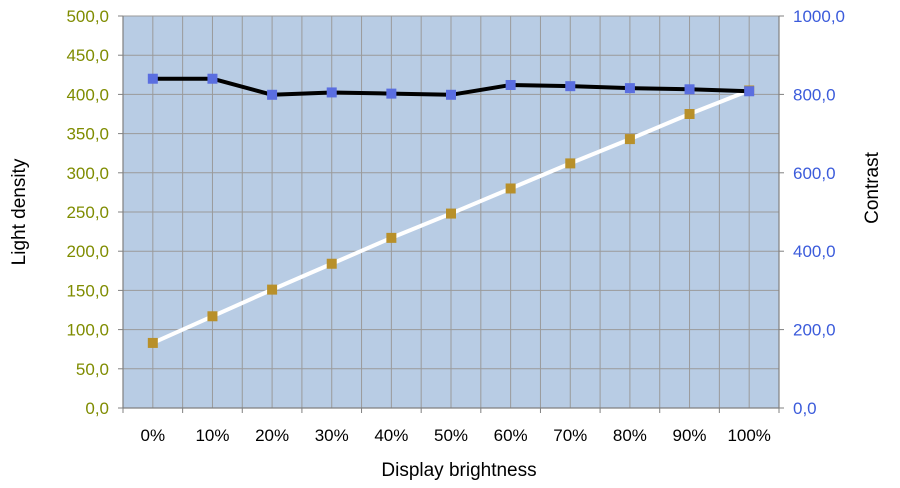  What do you see at coordinates (451, 86) in the screenshot?
I see `series-right-axis` at bounding box center [451, 86].